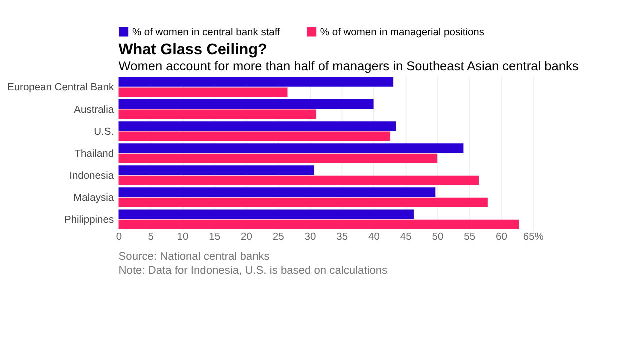  What do you see at coordinates (533, 238) in the screenshot?
I see `x-tick-label: 65%` at bounding box center [533, 238].